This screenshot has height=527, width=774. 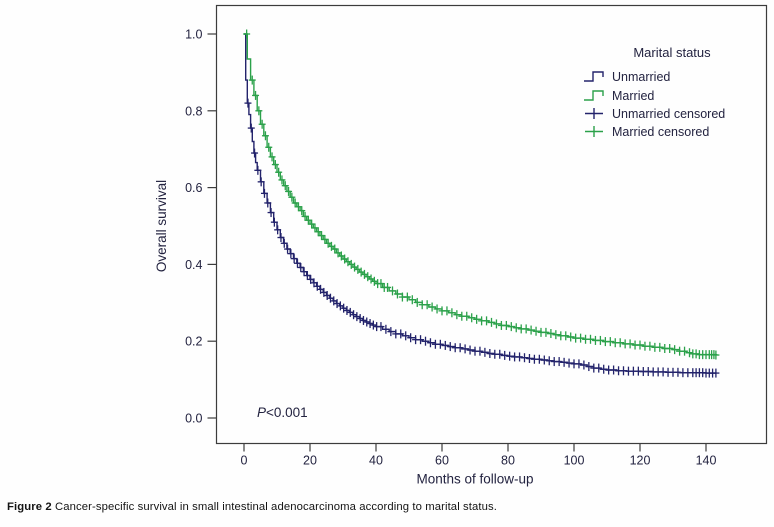 What do you see at coordinates (660, 132) in the screenshot?
I see `legend-label: Married censored` at bounding box center [660, 132].